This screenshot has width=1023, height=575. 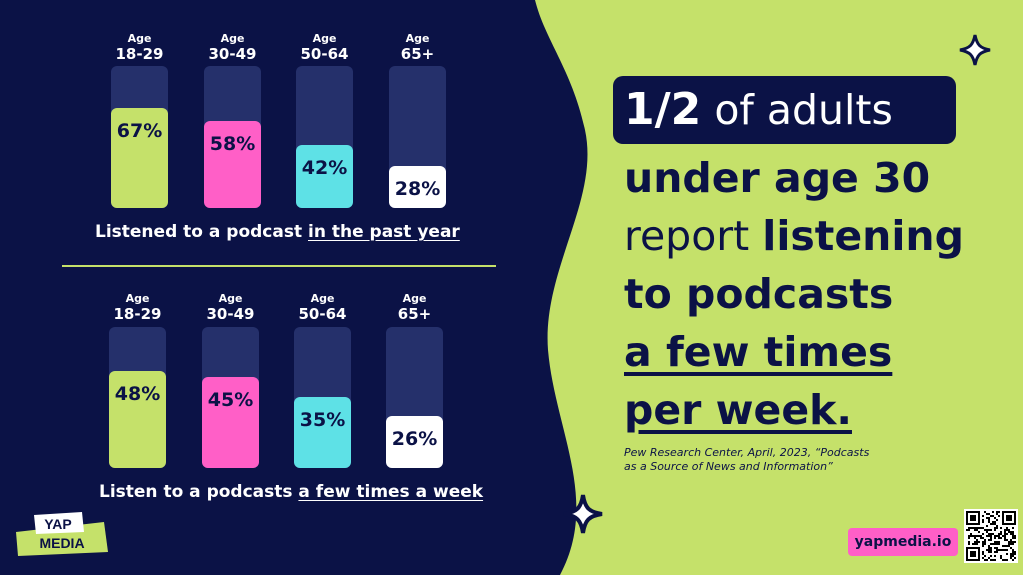 I want to click on bar-value-label: 28%, so click(x=417, y=189).